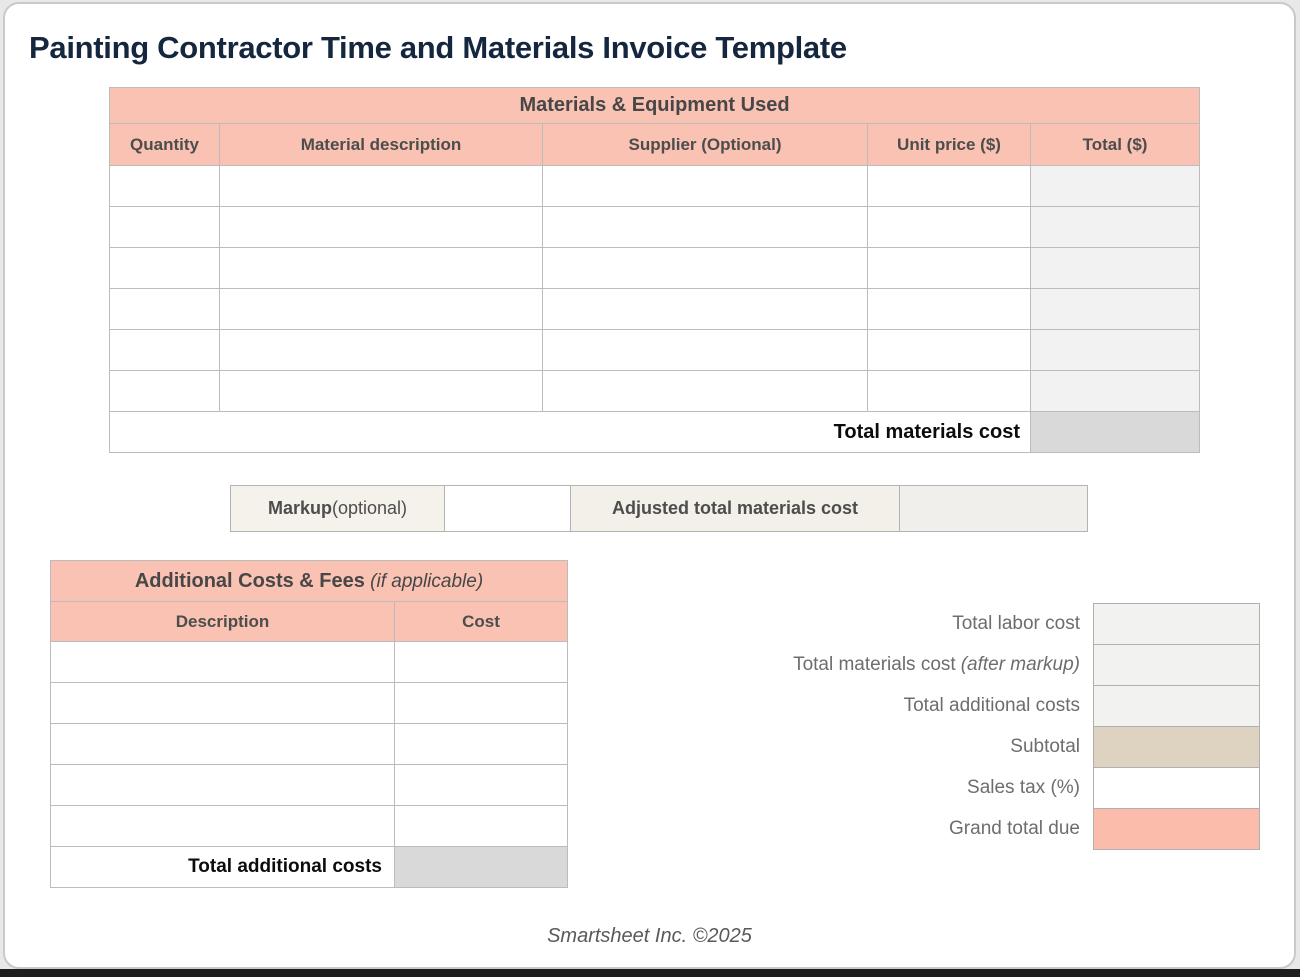 The height and width of the screenshot is (977, 1300). I want to click on total-additional-costs-summary-label: Total additional costs, so click(991, 705).